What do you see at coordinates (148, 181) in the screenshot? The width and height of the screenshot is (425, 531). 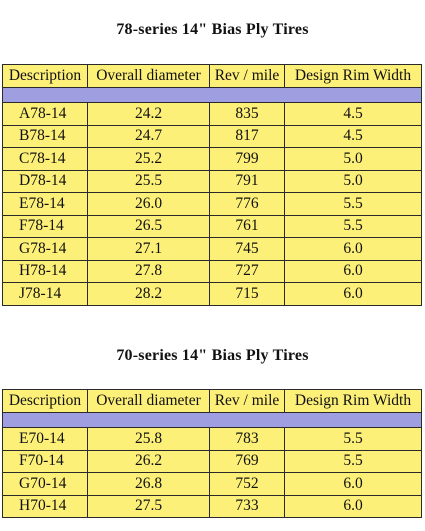 I see `cell-overall-diameter: 25.5` at bounding box center [148, 181].